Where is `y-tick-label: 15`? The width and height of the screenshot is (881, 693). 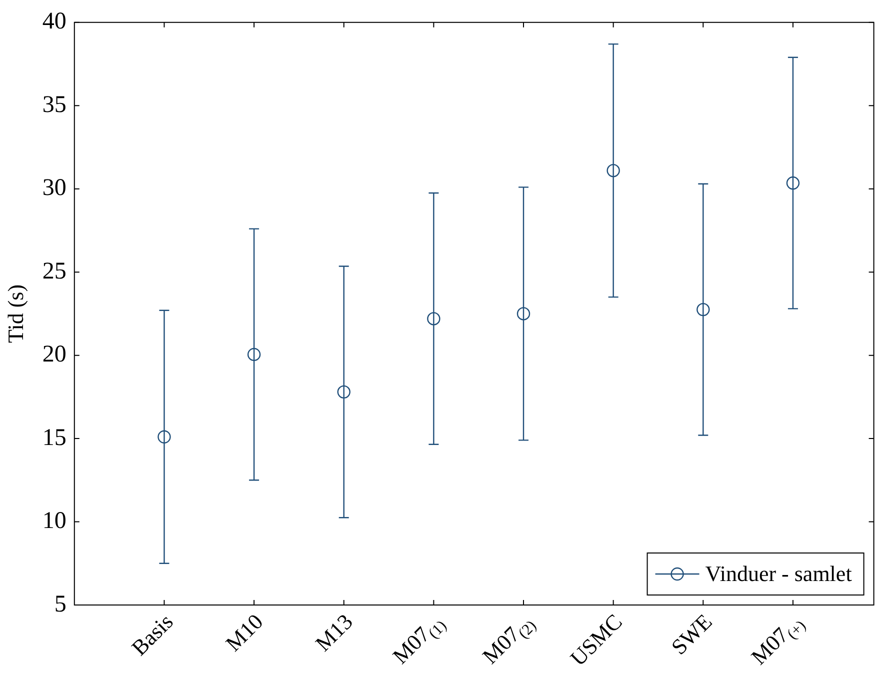 y-tick-label: 15 is located at coordinates (54, 437).